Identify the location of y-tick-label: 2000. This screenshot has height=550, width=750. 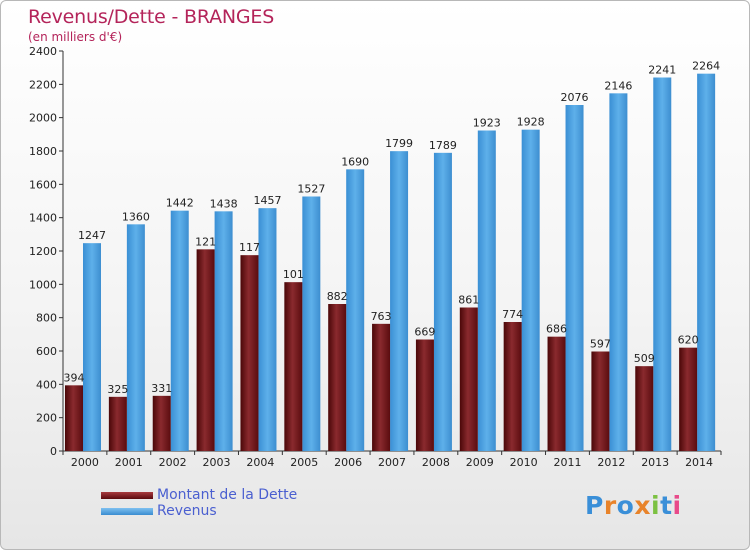
(43, 118).